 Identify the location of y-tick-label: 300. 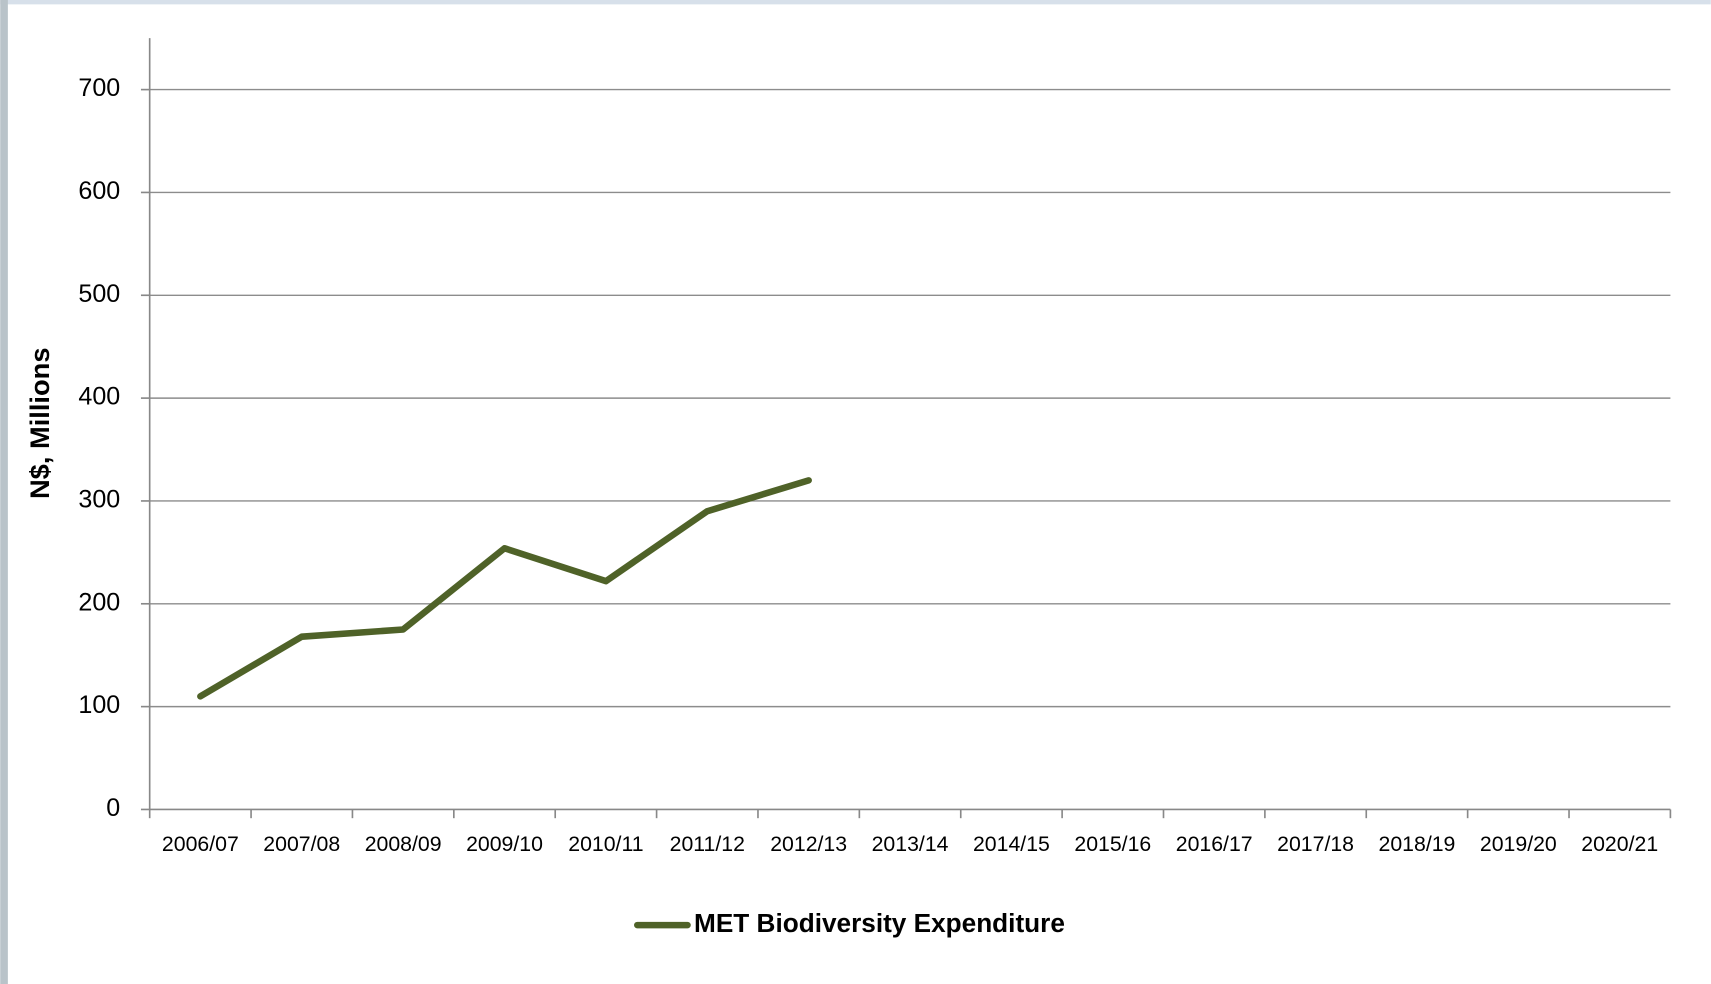
(99, 500).